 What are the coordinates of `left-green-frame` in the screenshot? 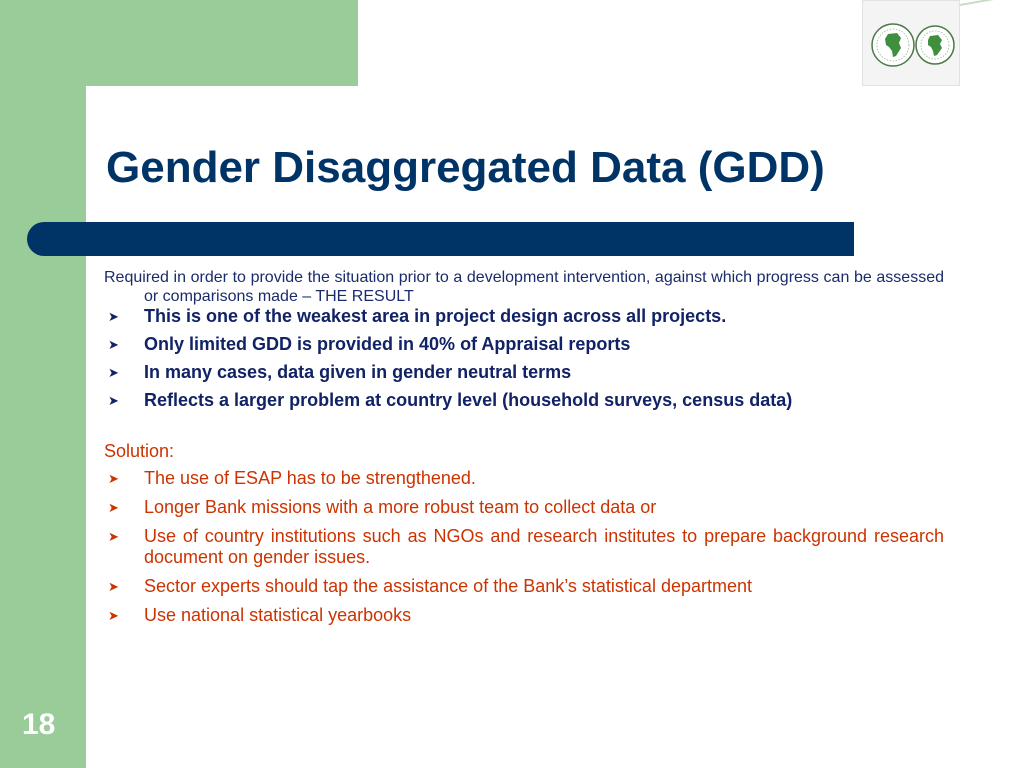 It's located at (43, 384).